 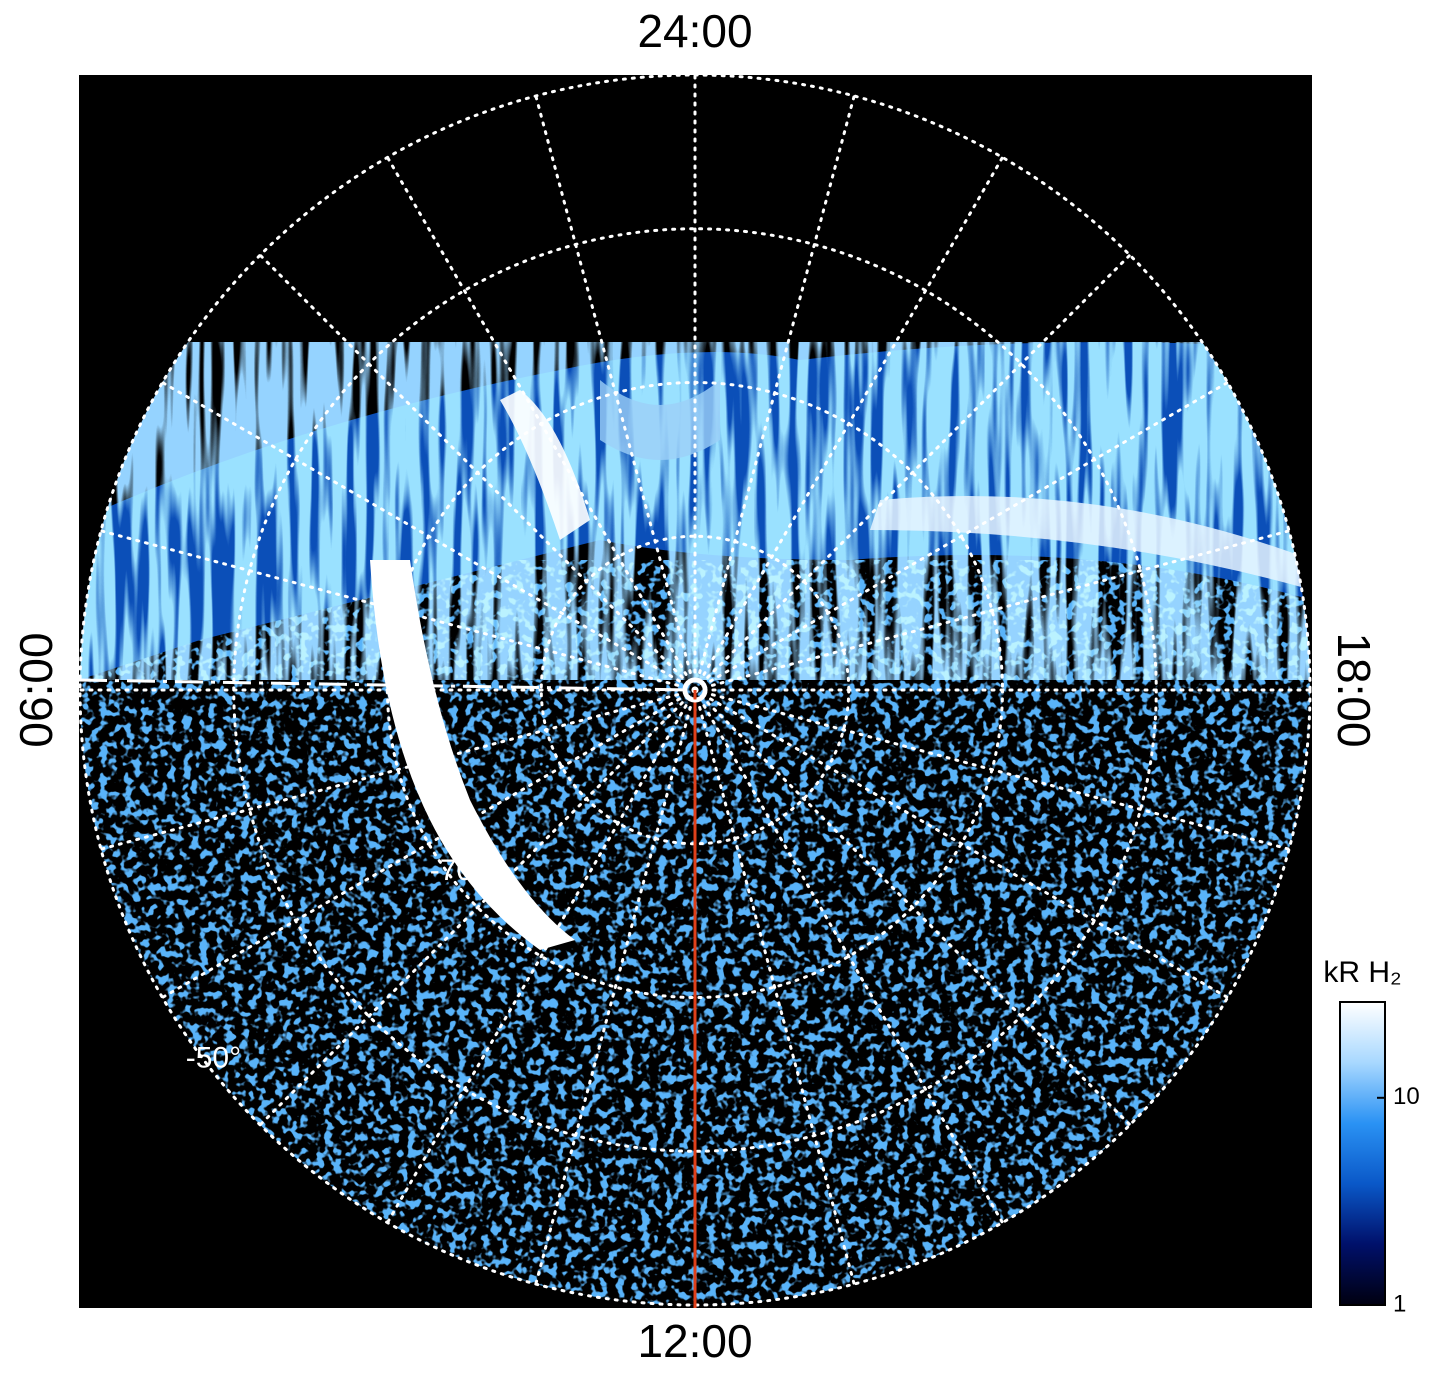 I want to click on hour-label: 18:00, so click(x=1354, y=689).